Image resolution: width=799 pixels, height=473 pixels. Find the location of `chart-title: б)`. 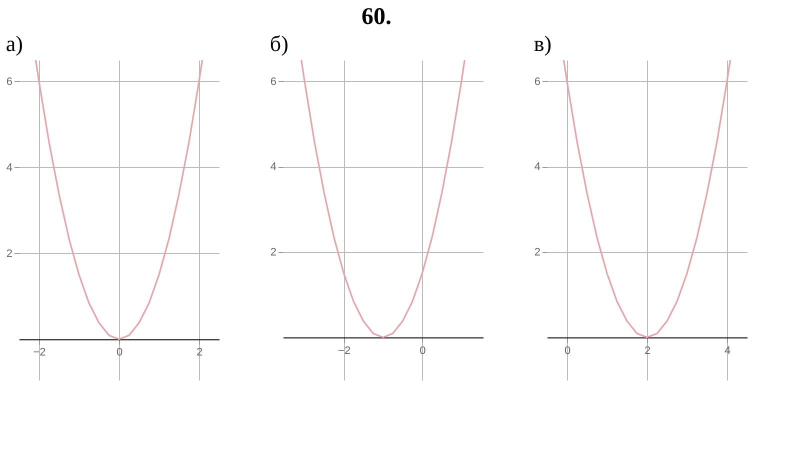

chart-title: б) is located at coordinates (279, 43).